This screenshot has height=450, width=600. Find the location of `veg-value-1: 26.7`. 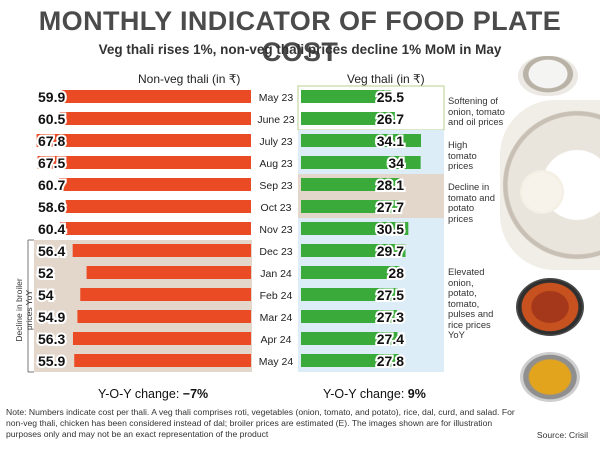

veg-value-1: 26.7 is located at coordinates (390, 119).